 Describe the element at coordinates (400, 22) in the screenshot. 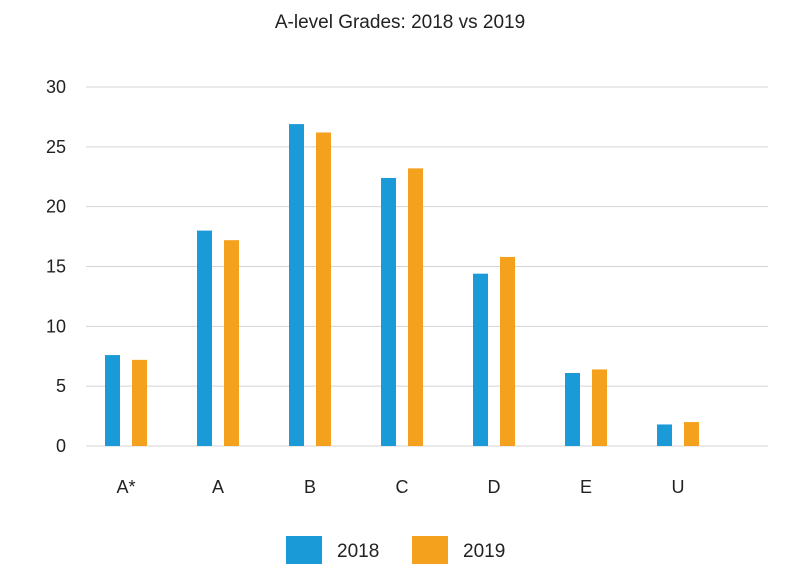

I see `chart-title: A-level Grades: 2018 vs 2019` at that location.